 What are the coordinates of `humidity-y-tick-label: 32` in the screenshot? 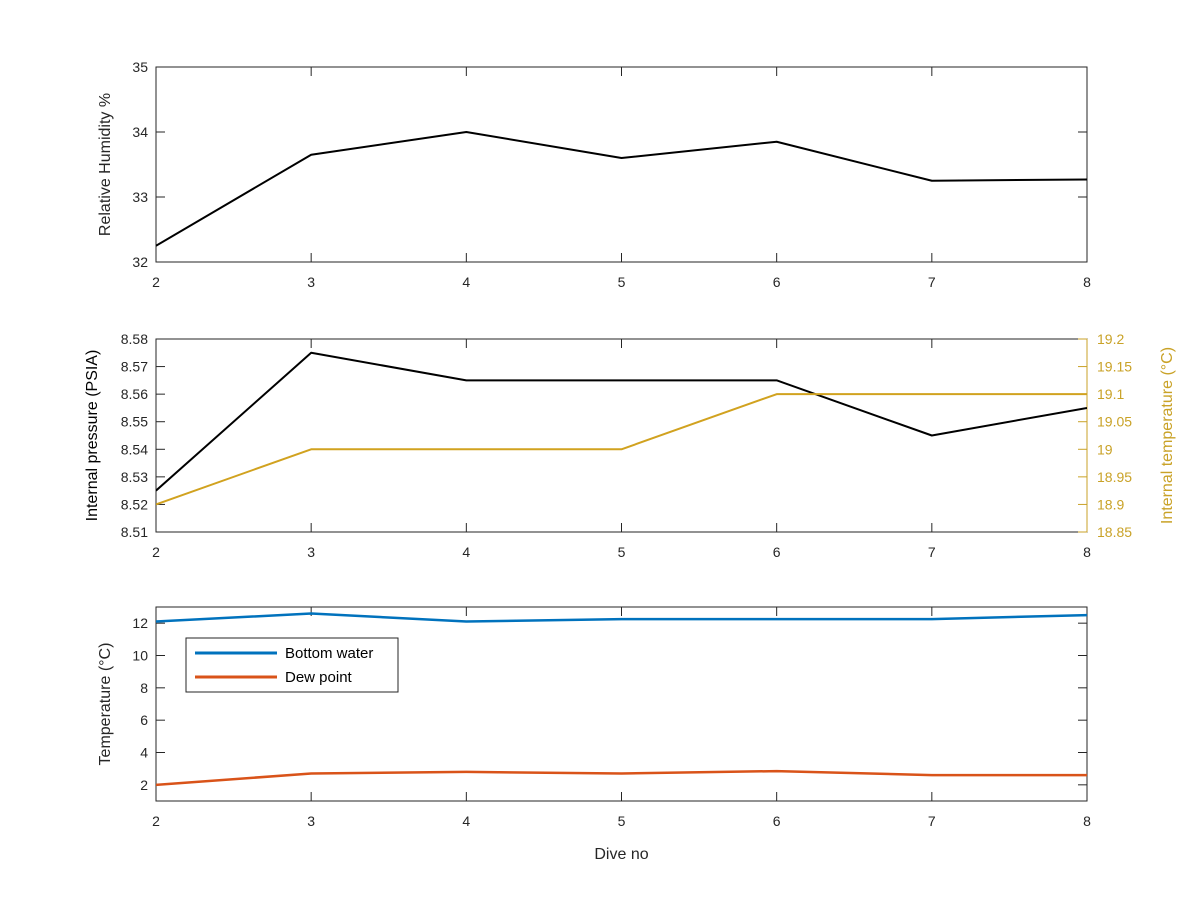 It's located at (140, 262).